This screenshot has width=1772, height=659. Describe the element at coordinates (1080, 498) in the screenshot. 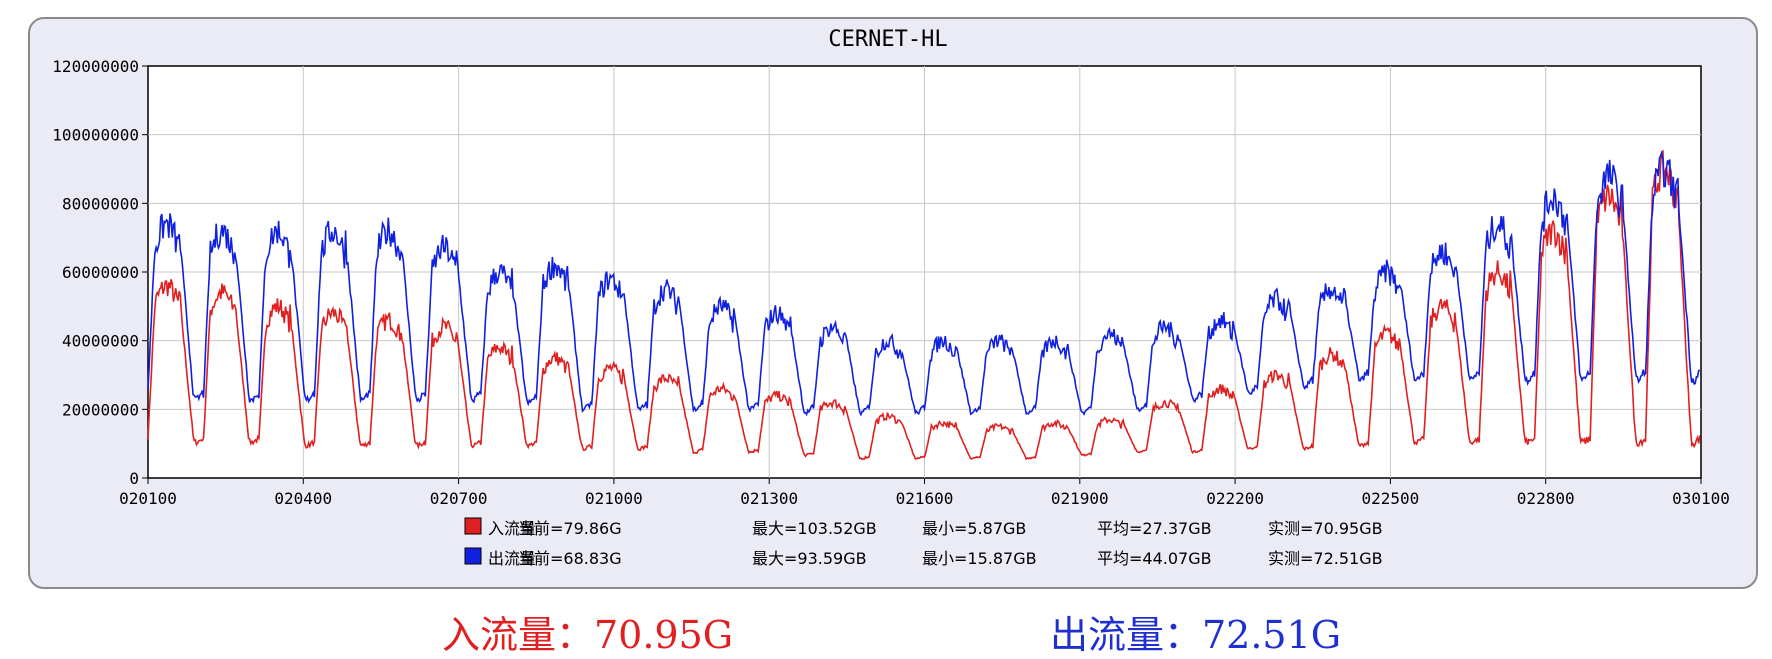

I see `x-tick-label: 021900` at that location.